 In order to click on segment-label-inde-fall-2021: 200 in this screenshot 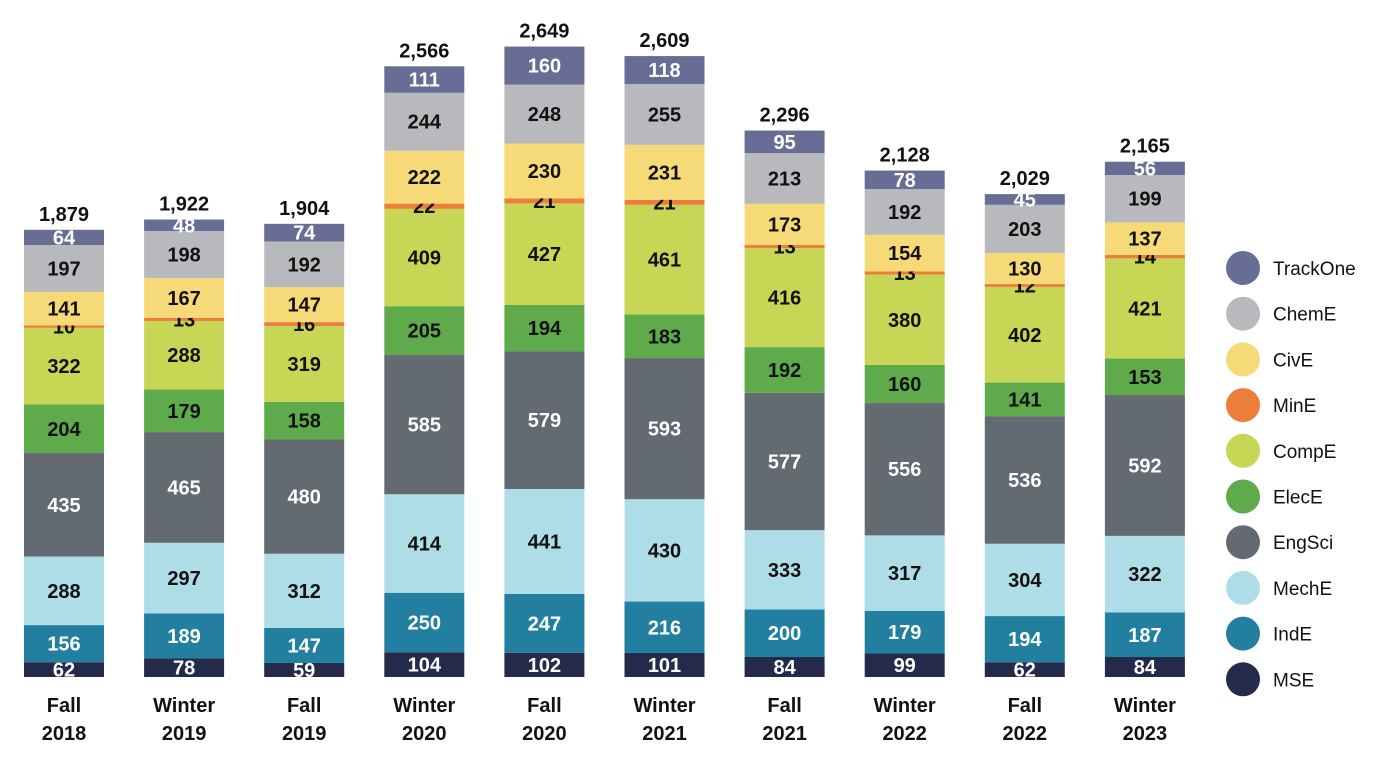, I will do `click(784, 634)`.